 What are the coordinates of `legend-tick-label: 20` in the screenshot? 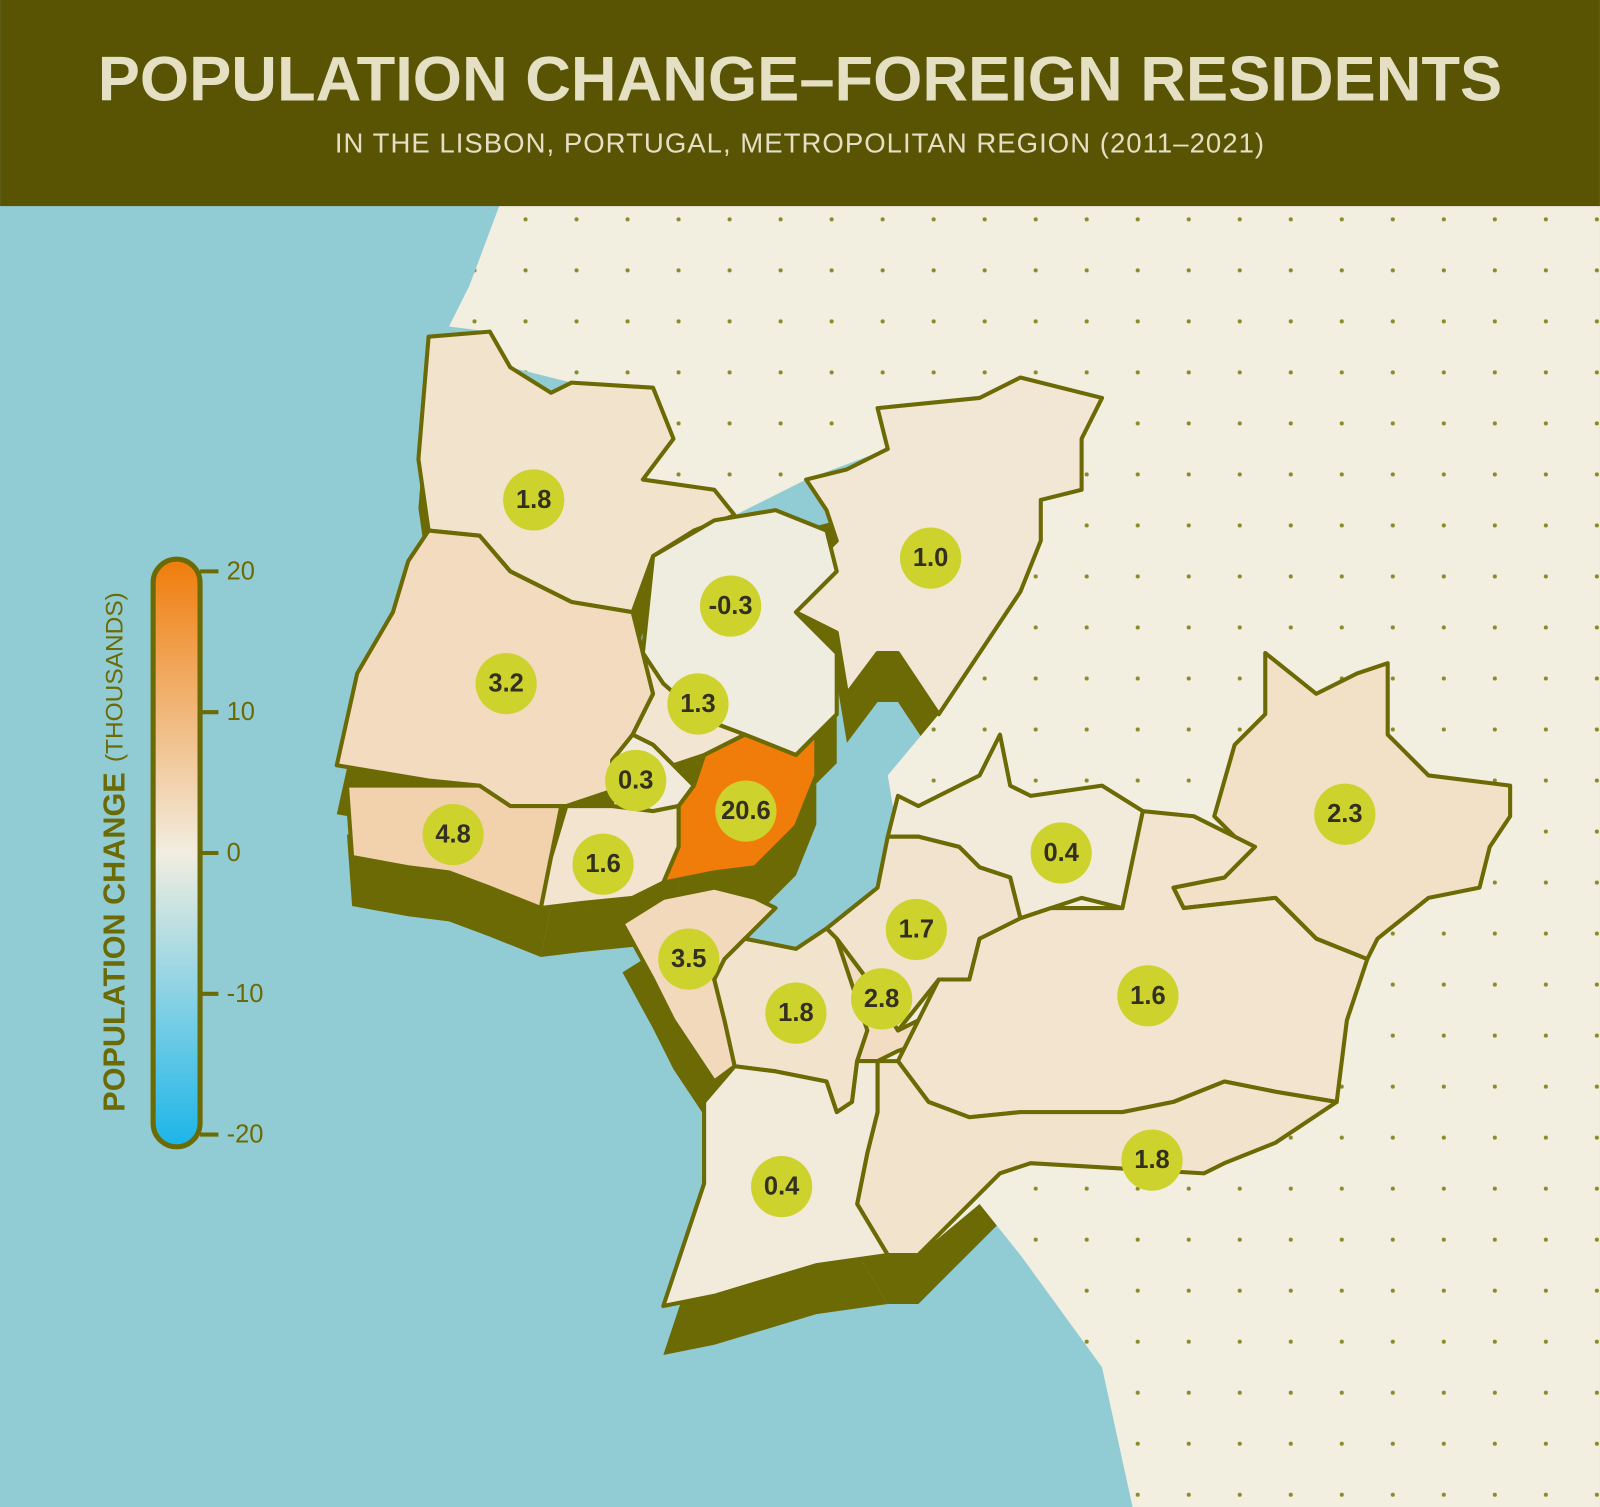 It's located at (241, 571).